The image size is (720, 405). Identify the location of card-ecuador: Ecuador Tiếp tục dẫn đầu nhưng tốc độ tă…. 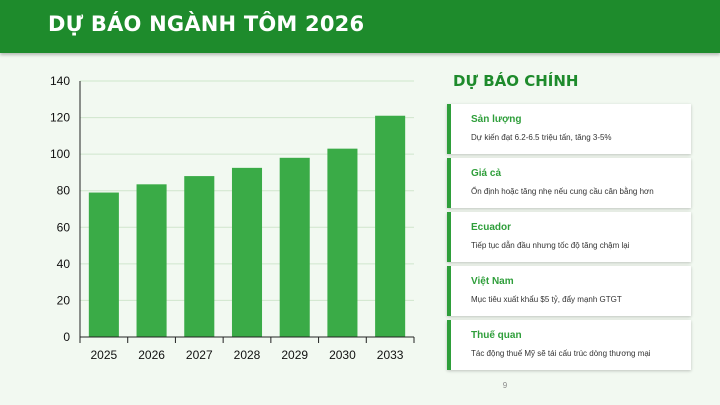
(569, 237).